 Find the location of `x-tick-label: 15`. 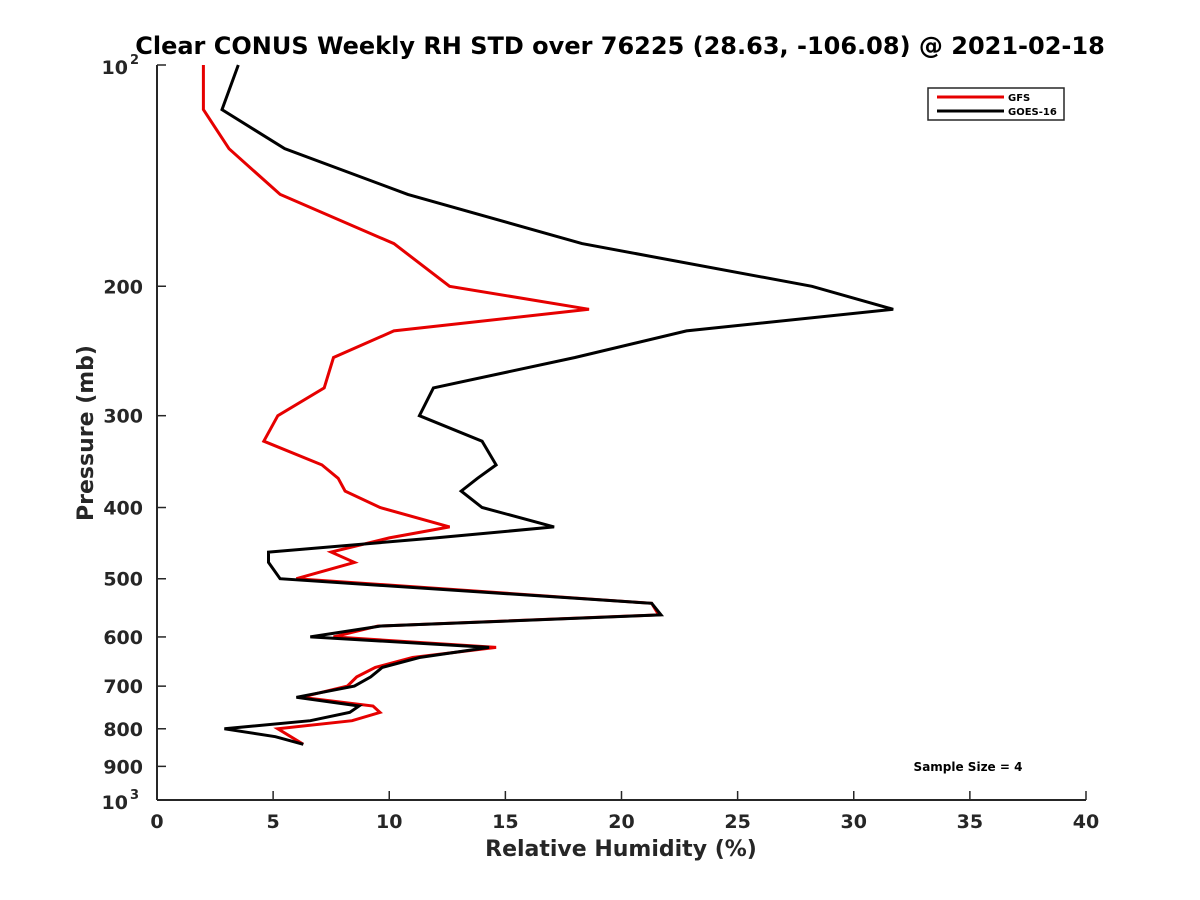

x-tick-label: 15 is located at coordinates (505, 822).